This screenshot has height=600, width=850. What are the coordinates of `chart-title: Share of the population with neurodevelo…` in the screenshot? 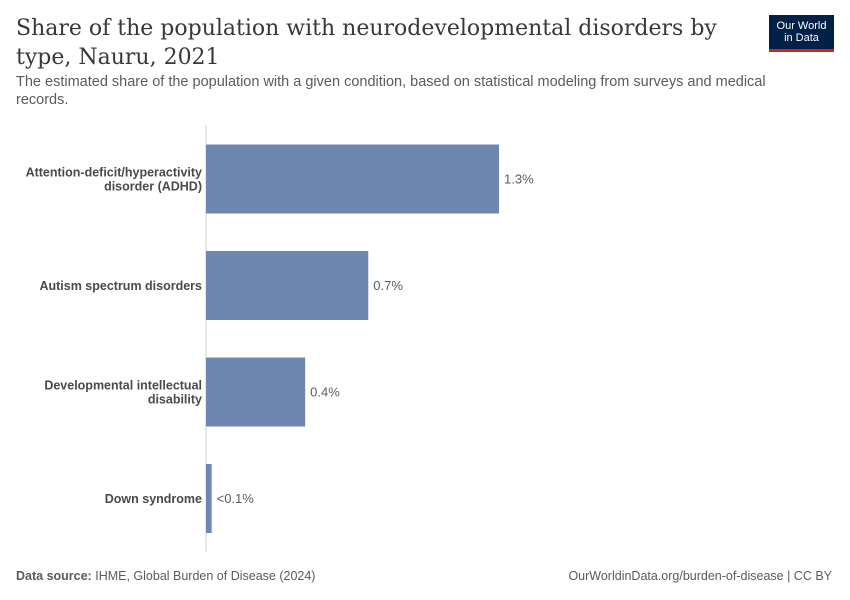 It's located at (366, 43).